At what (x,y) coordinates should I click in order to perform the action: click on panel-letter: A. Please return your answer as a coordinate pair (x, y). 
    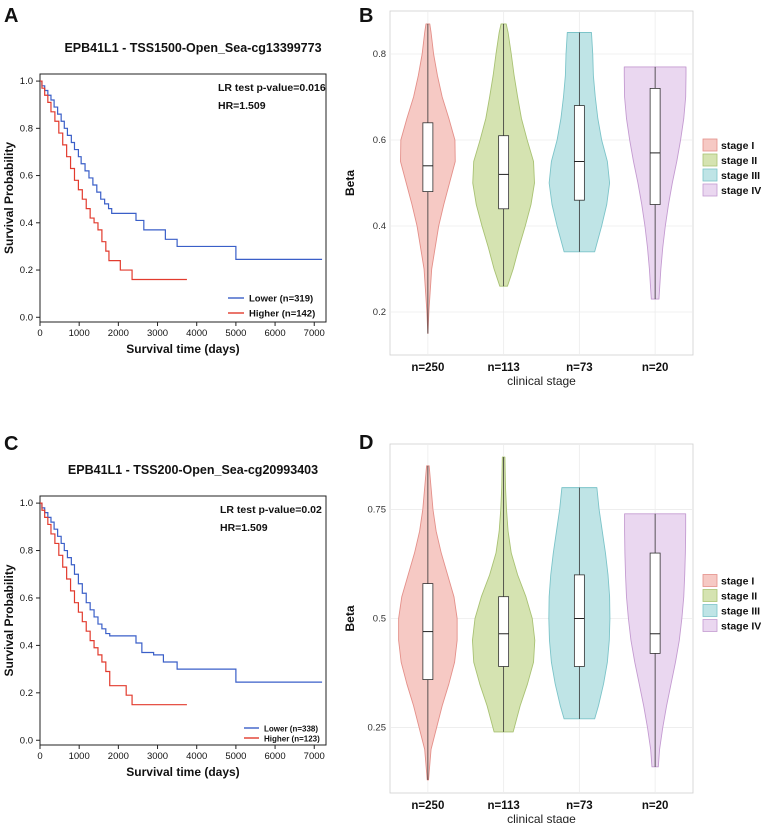
    Looking at the image, I should click on (11, 16).